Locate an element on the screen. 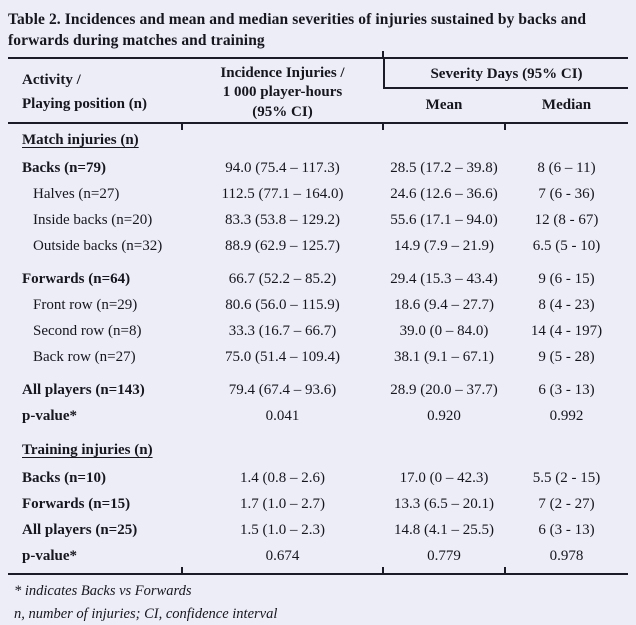 This screenshot has height=625, width=636. incidence-value: 1.7 (1.0 – 2.7) is located at coordinates (282, 503).